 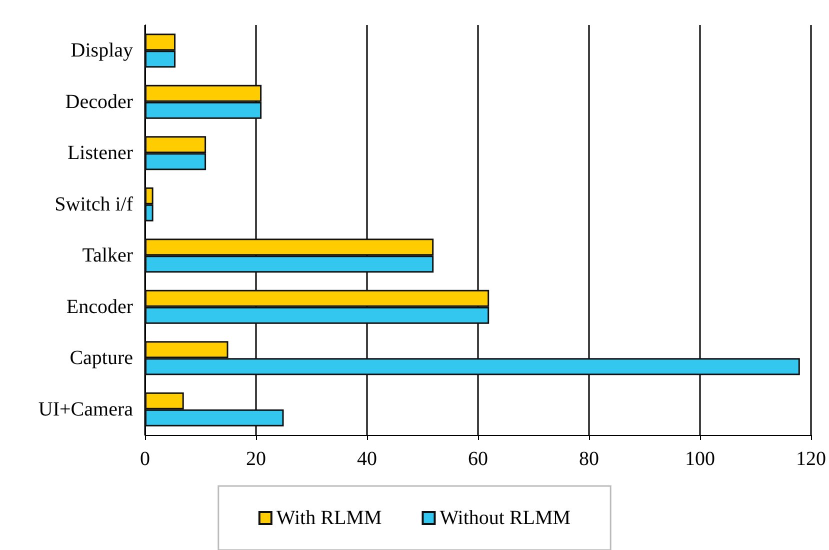 I want to click on y-tick-label: Display, so click(x=101, y=51).